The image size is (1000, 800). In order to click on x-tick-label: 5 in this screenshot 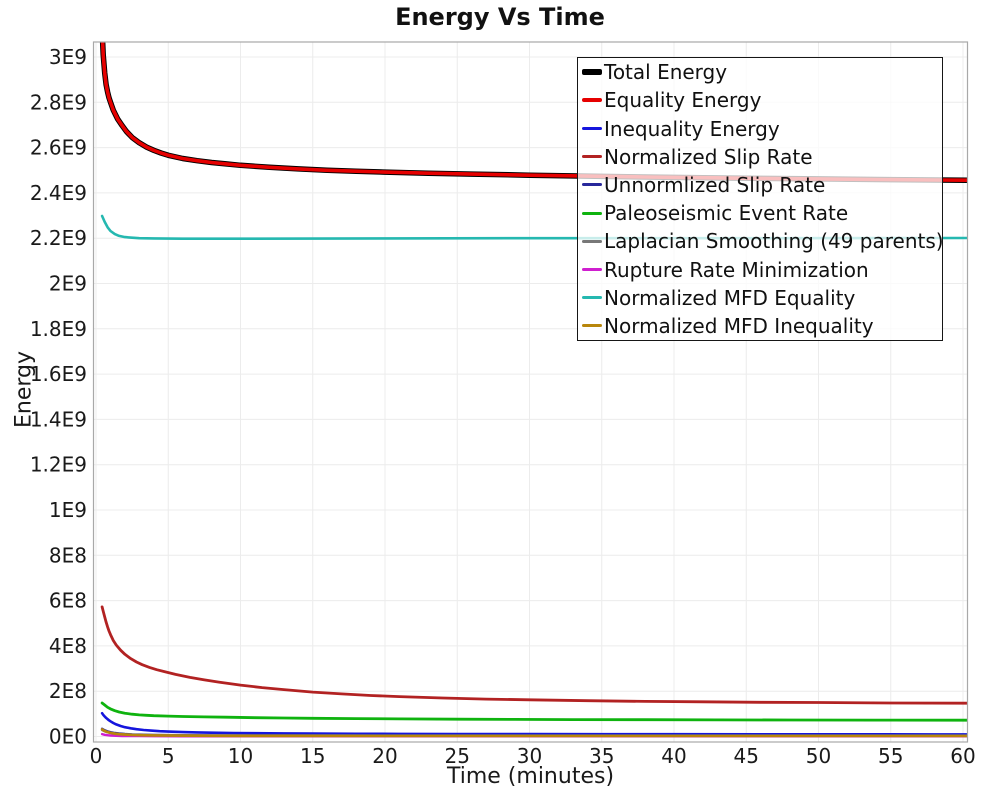, I will do `click(168, 756)`.